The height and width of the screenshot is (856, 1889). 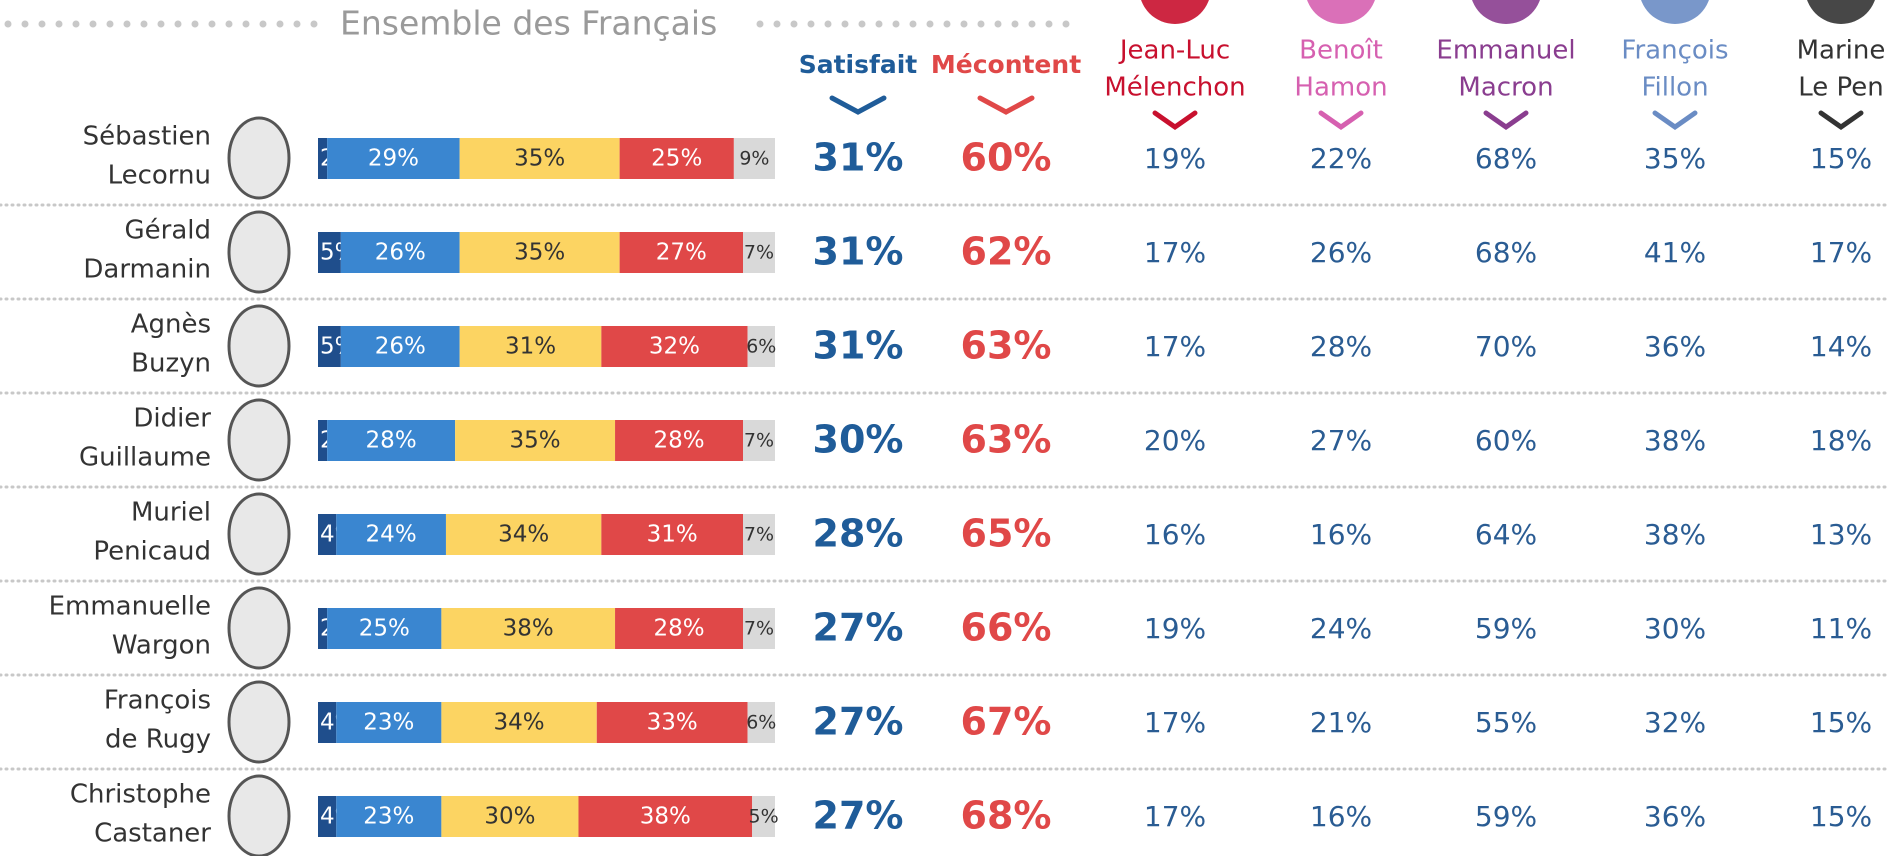 I want to click on mecontent-value: 67%, so click(x=1006, y=722).